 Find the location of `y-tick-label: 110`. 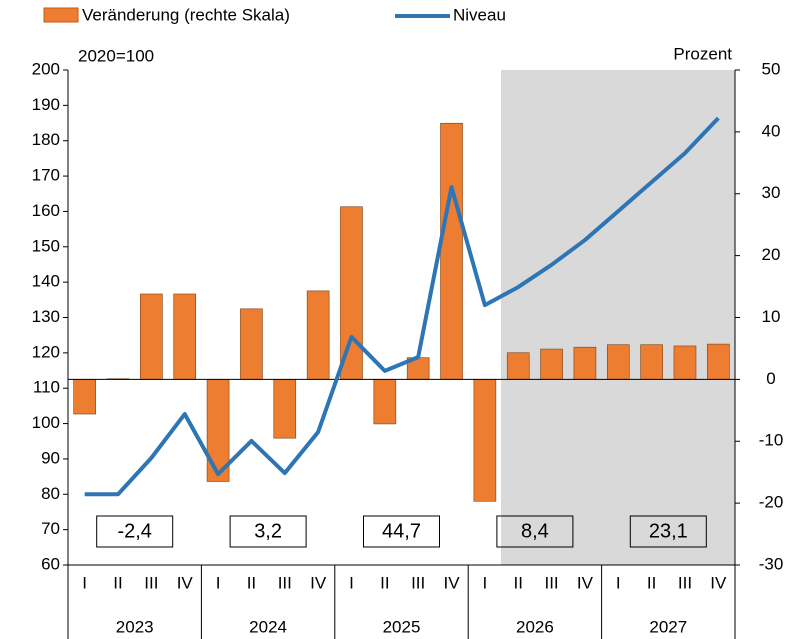

y-tick-label: 110 is located at coordinates (46, 387).